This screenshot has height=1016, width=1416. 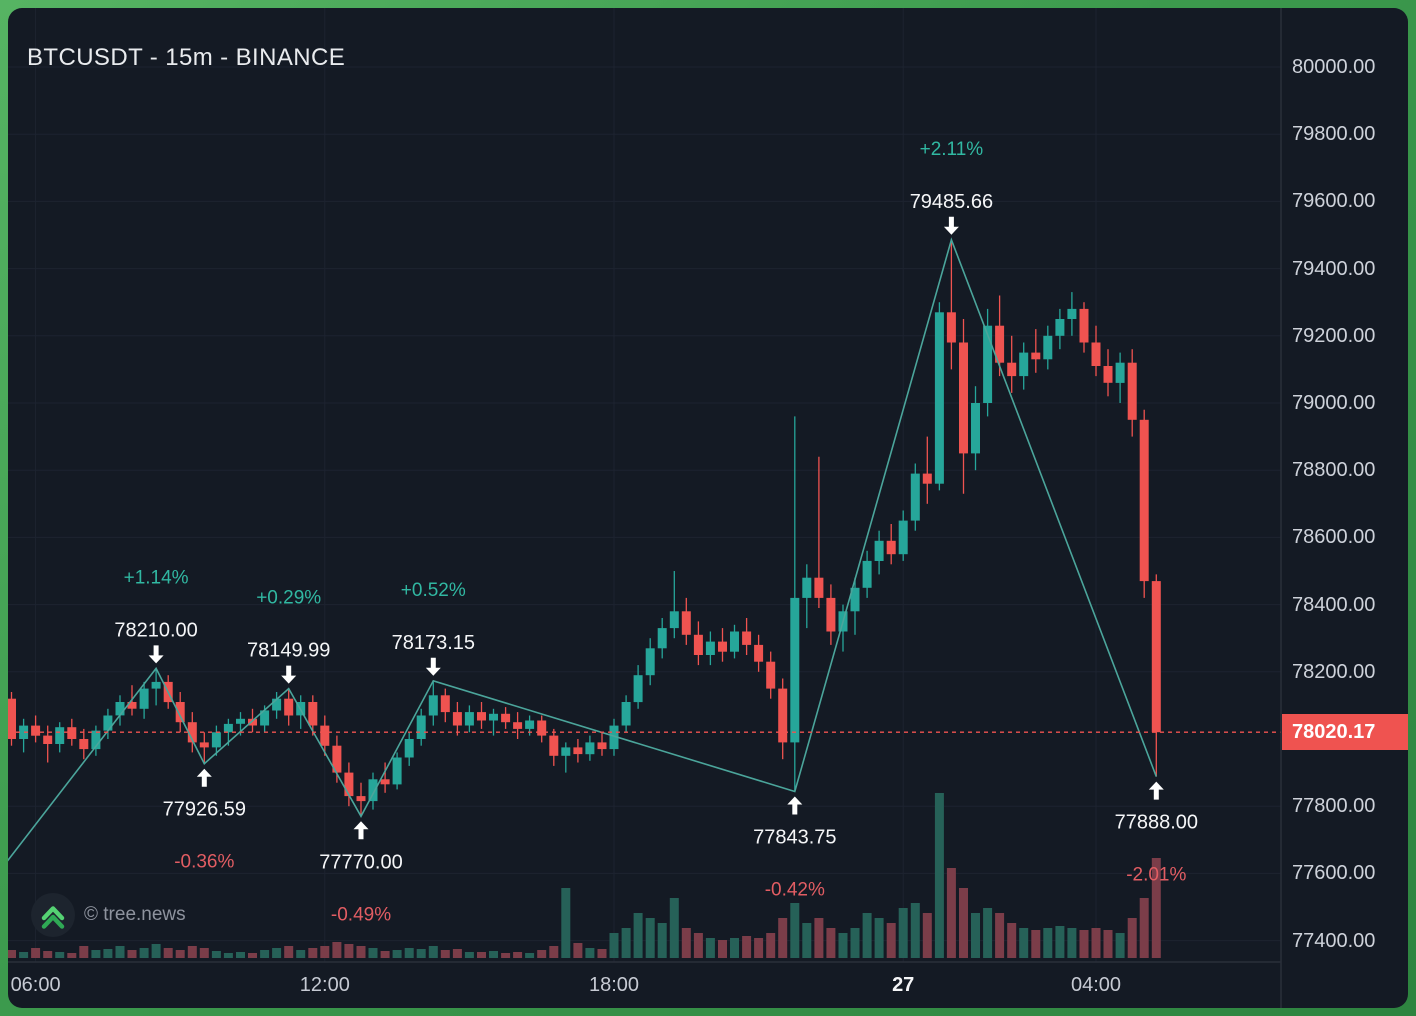 What do you see at coordinates (135, 914) in the screenshot?
I see `copyright-label: © tree.news` at bounding box center [135, 914].